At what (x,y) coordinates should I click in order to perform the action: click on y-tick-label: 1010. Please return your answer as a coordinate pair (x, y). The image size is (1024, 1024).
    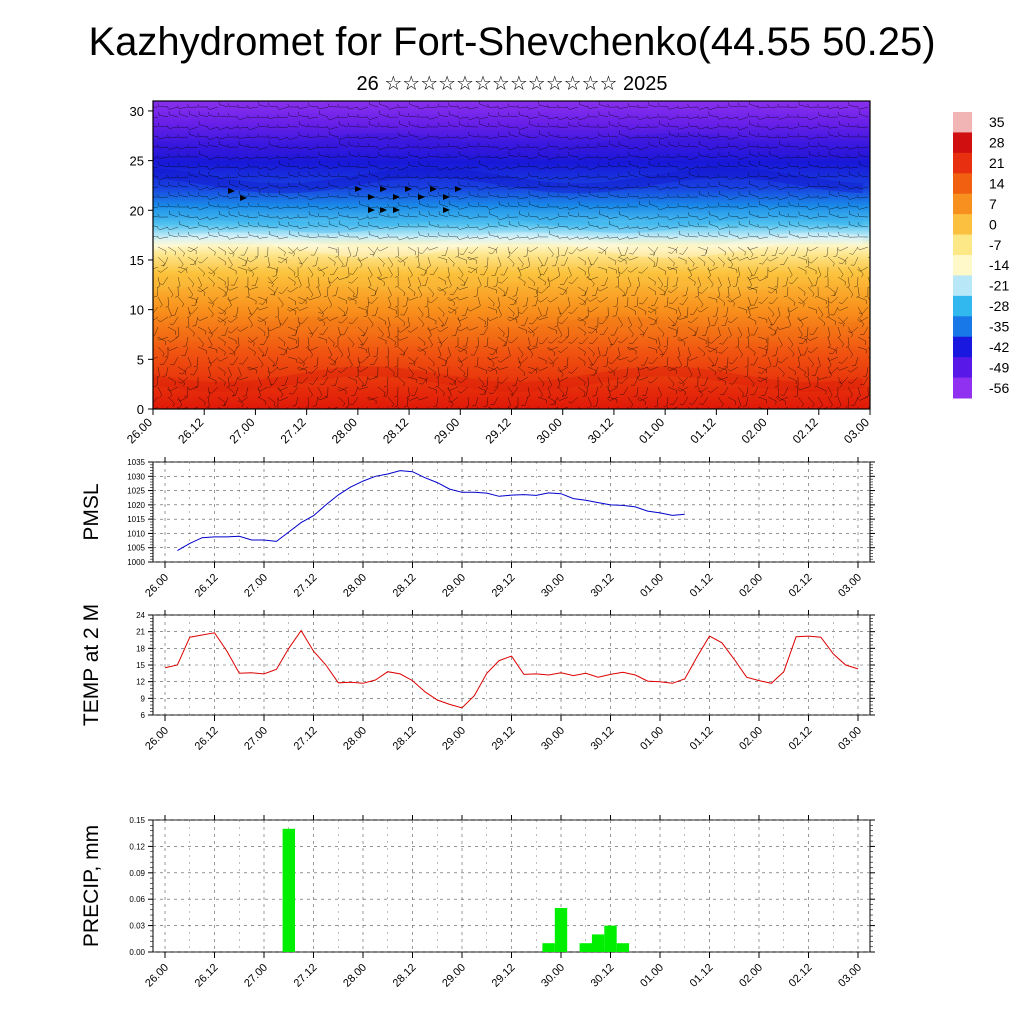
    Looking at the image, I should click on (136, 533).